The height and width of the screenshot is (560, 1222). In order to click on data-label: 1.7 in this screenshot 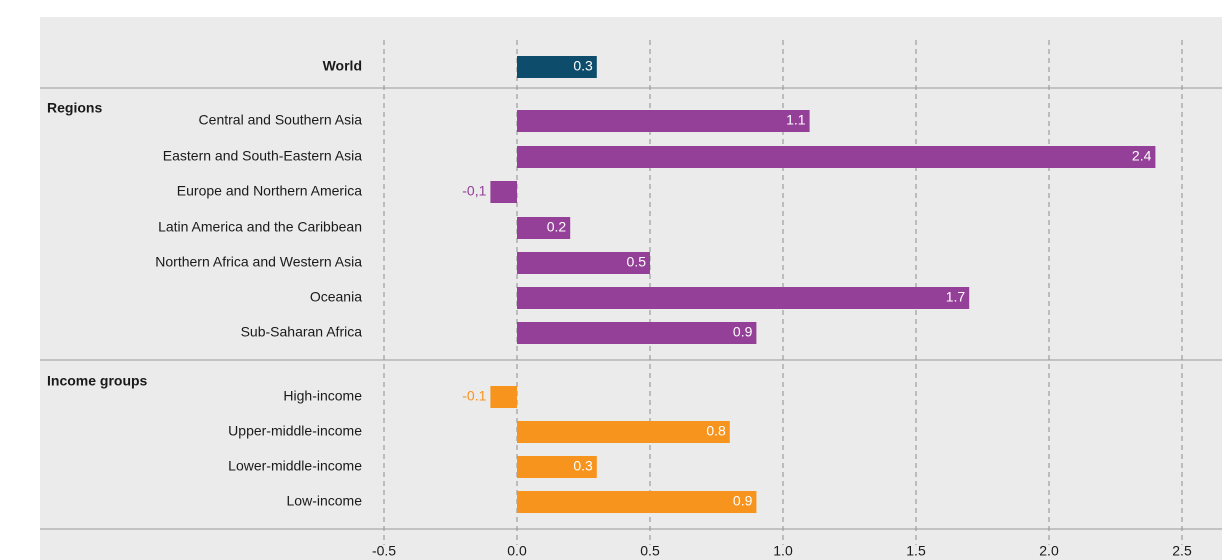, I will do `click(956, 297)`.